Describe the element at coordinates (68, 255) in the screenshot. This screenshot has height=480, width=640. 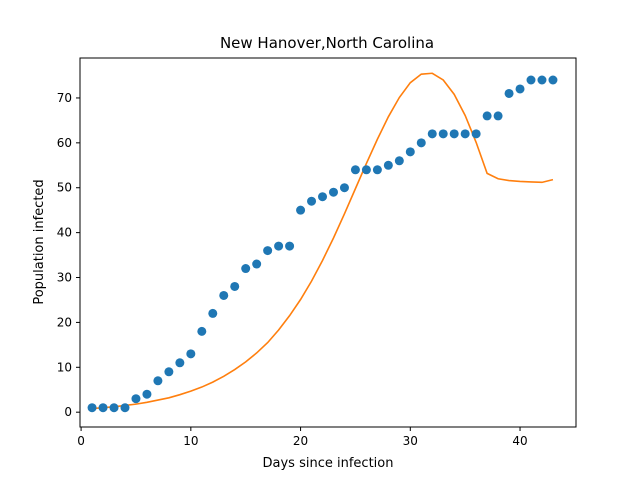
I see `y-axis: 0 10 20 30 40 50 60 70` at that location.